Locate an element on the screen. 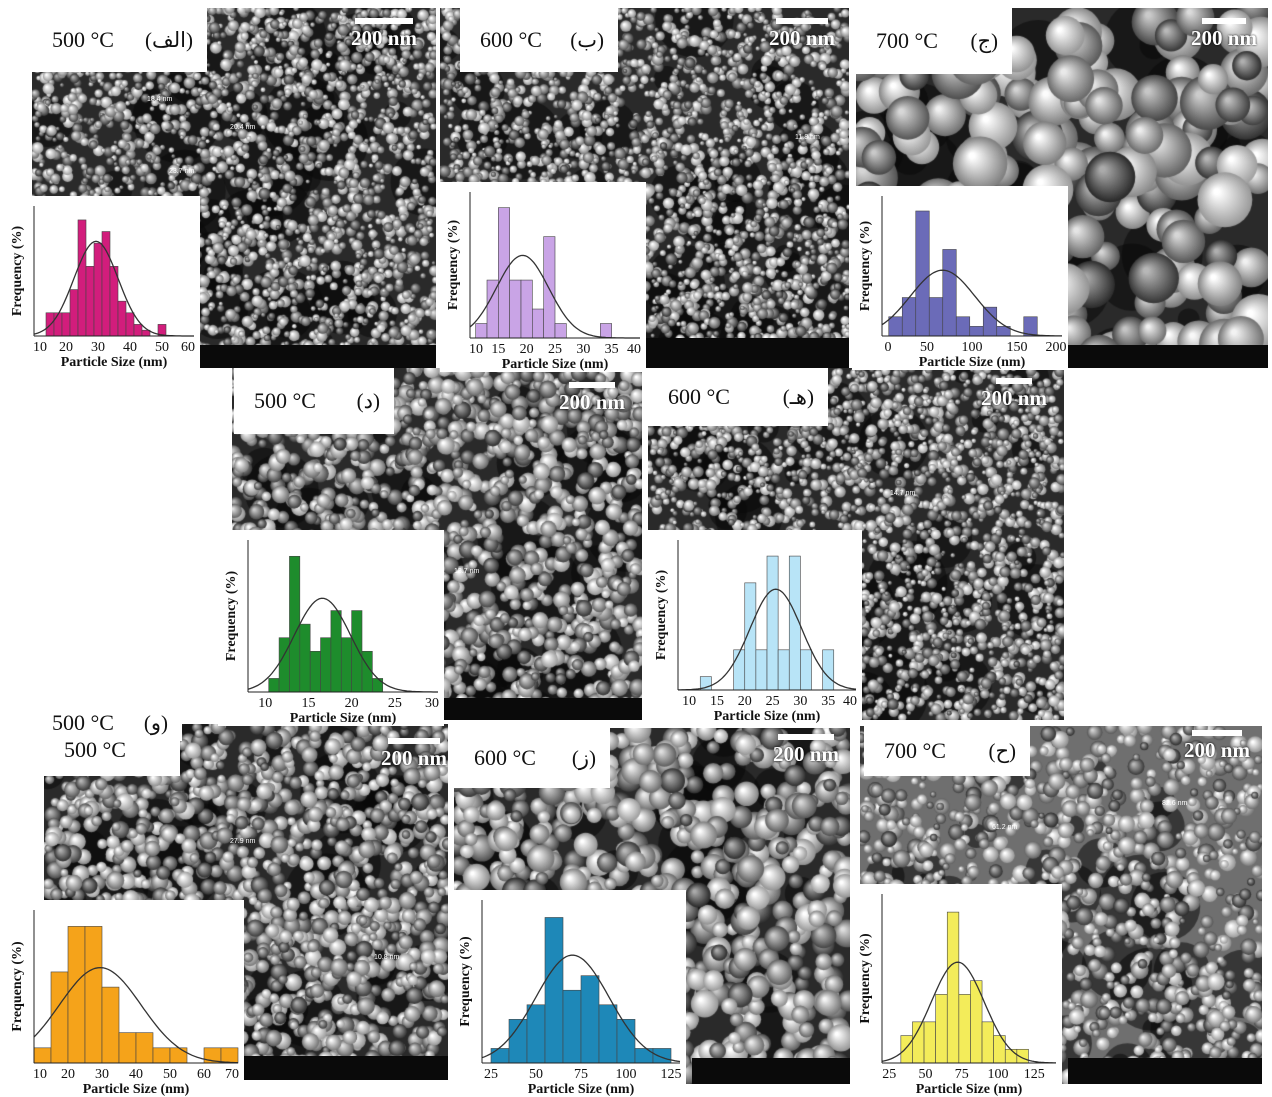 The width and height of the screenshot is (1272, 1097). panel-letter: (هـ) is located at coordinates (798, 397).